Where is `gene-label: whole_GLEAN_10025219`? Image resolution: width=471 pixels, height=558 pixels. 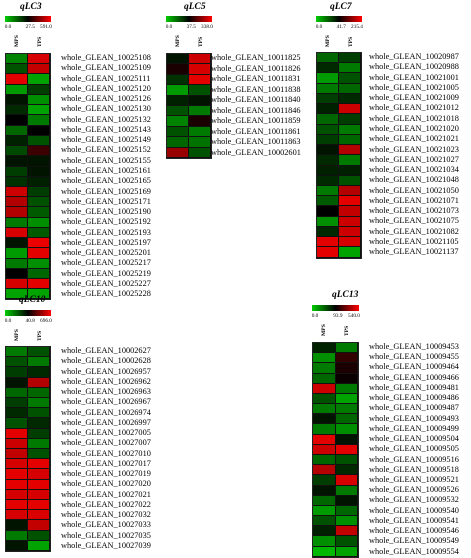
gene-label: whole_GLEAN_10025219 is located at coordinates (106, 273).